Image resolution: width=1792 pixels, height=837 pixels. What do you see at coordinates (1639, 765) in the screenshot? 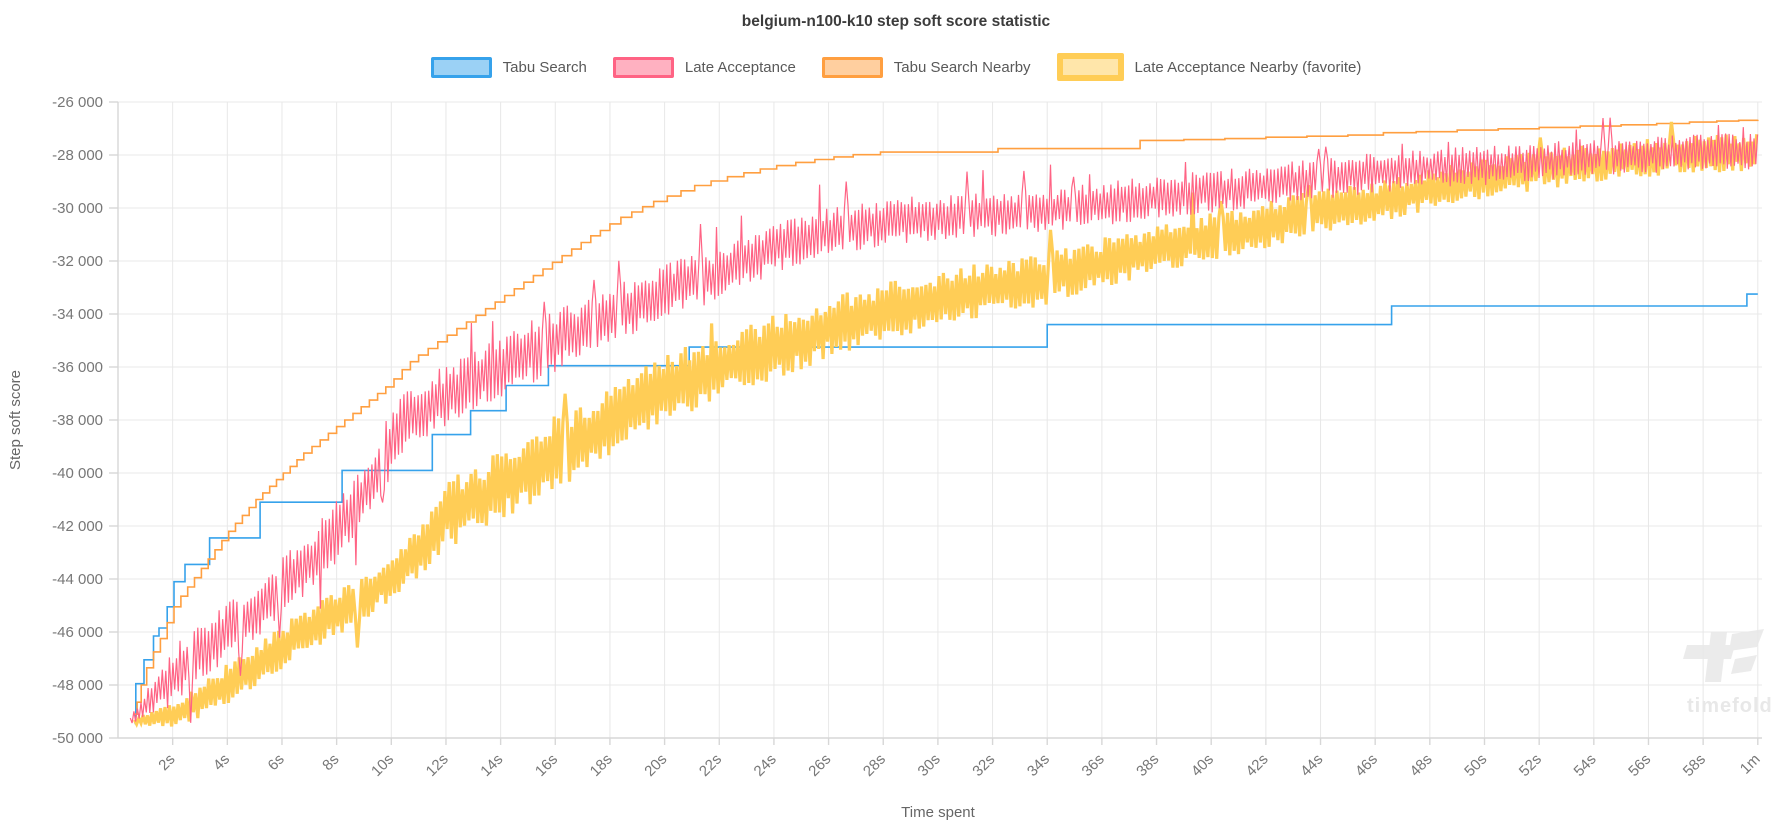
I see `x-tick-label: 56s` at bounding box center [1639, 765].